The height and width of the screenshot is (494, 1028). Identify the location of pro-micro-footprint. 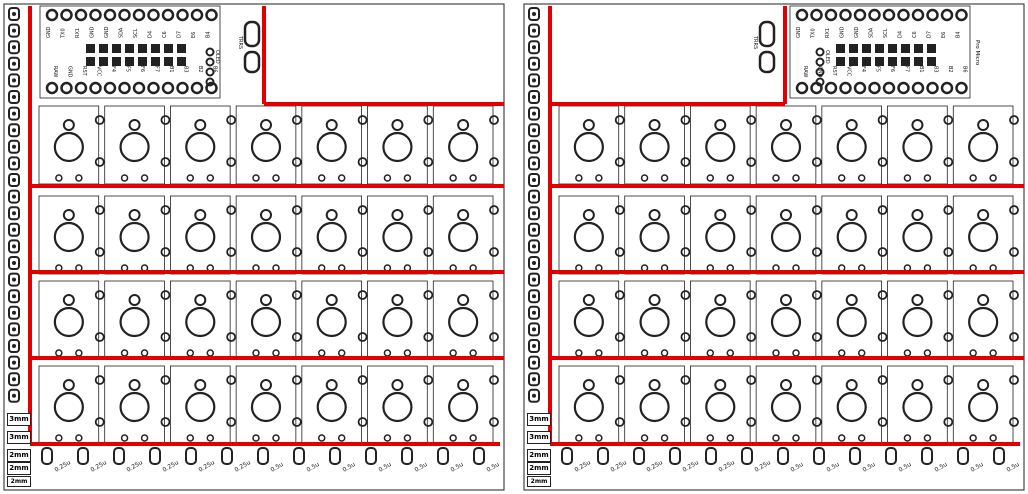
(130, 52).